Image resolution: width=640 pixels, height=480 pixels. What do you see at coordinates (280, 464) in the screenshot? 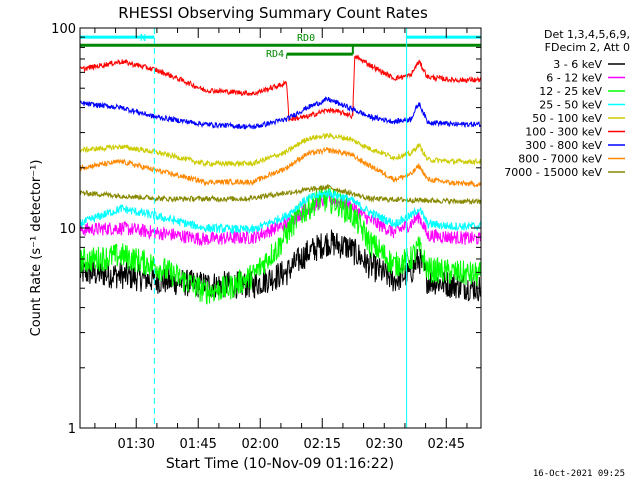
I see `x-axis-label: Start Time (10-Nov-09 01:16:22)` at bounding box center [280, 464].